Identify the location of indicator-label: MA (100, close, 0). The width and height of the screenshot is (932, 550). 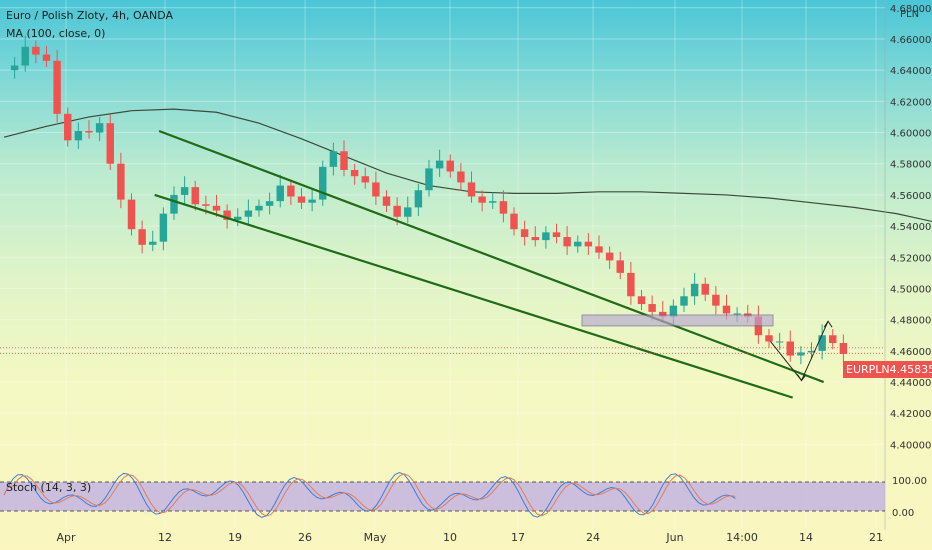
(56, 33).